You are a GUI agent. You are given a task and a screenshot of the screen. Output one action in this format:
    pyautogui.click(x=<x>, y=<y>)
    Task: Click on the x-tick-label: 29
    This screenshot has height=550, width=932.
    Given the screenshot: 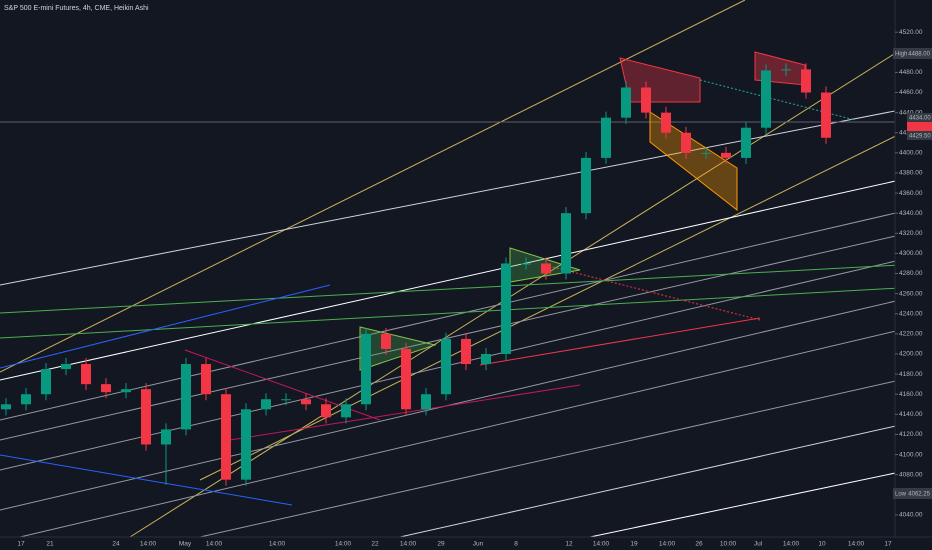 What is the action you would take?
    pyautogui.click(x=441, y=544)
    